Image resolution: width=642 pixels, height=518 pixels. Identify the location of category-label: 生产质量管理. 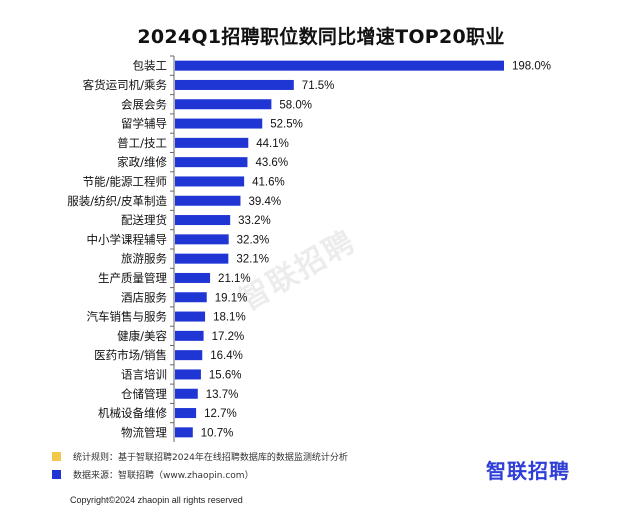
(132, 278).